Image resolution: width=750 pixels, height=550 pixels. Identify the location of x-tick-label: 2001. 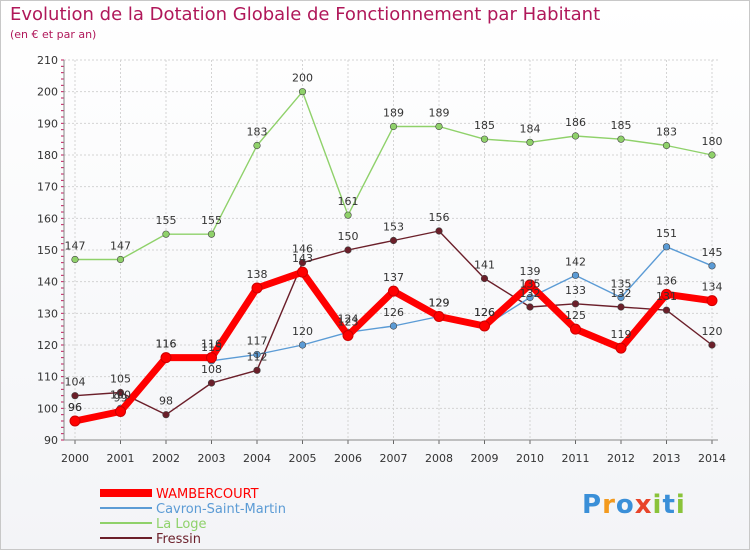
(121, 458).